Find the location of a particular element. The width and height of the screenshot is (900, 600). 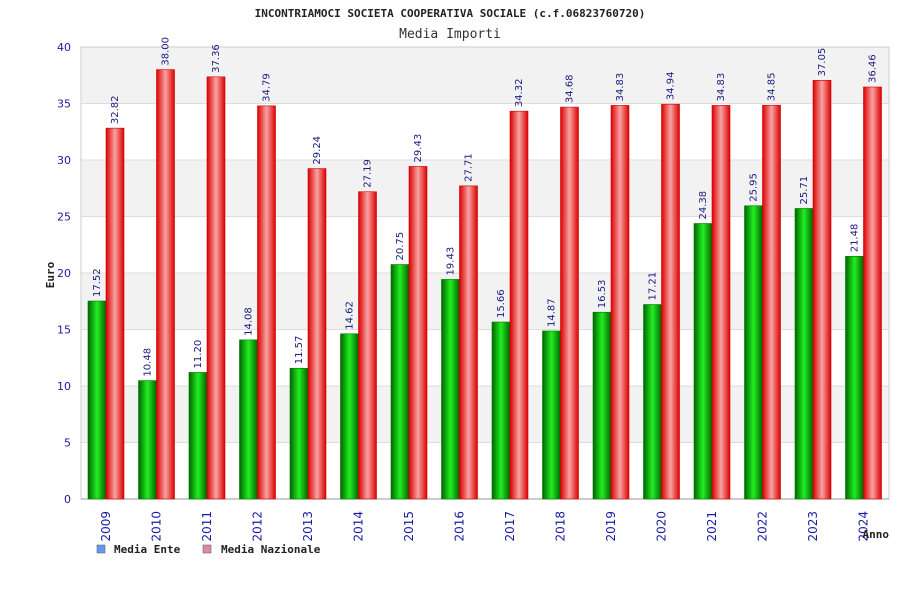

legend-swatch-media-nazionale is located at coordinates (207, 549).